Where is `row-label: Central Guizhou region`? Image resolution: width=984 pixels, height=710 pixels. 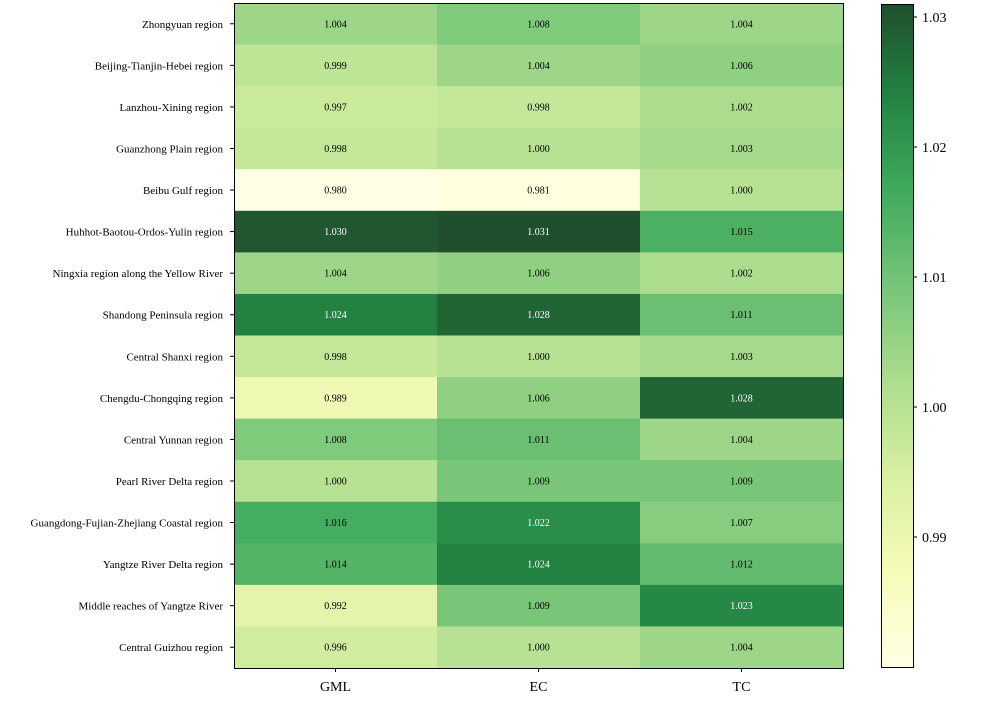
row-label: Central Guizhou region is located at coordinates (171, 648).